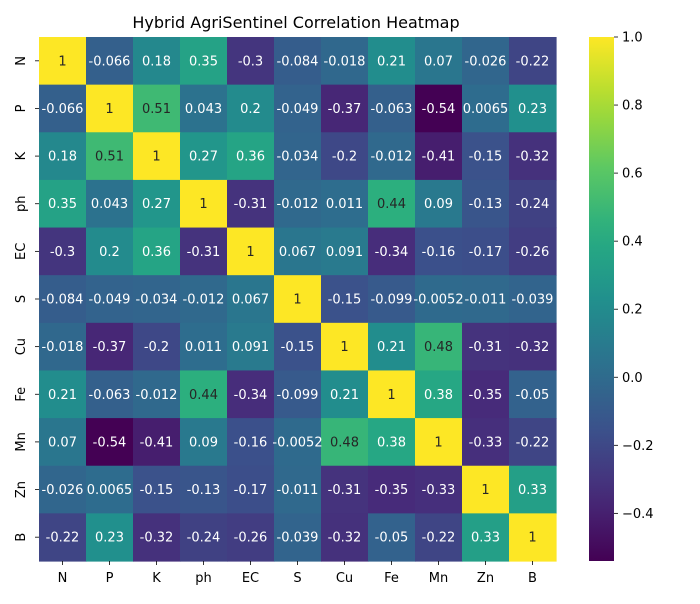  I want to click on x-tick-label: Zn, so click(485, 578).